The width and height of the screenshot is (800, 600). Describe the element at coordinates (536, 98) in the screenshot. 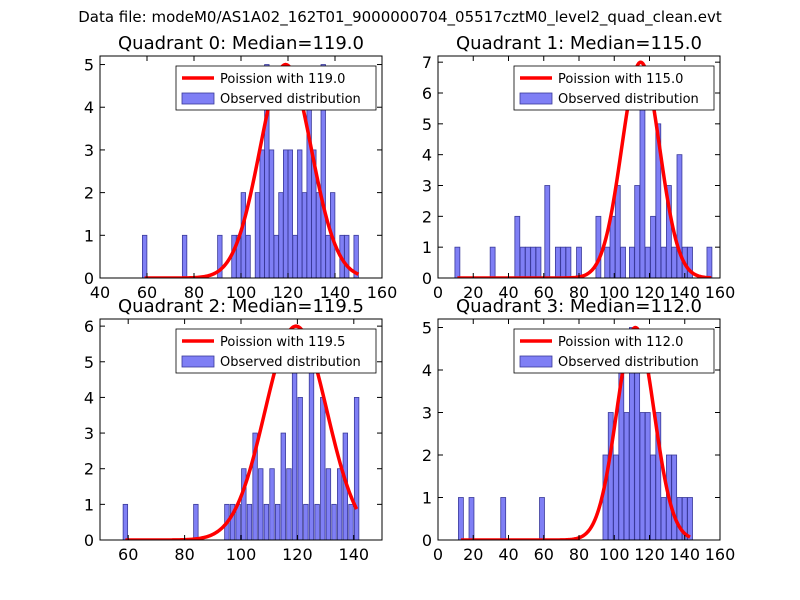

I see `legend-bar-swatch` at that location.